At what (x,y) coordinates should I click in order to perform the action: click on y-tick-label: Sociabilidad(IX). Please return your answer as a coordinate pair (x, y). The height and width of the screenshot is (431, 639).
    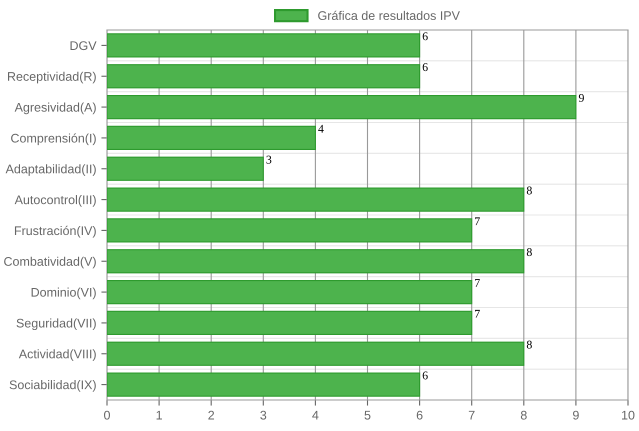
    Looking at the image, I should click on (53, 386).